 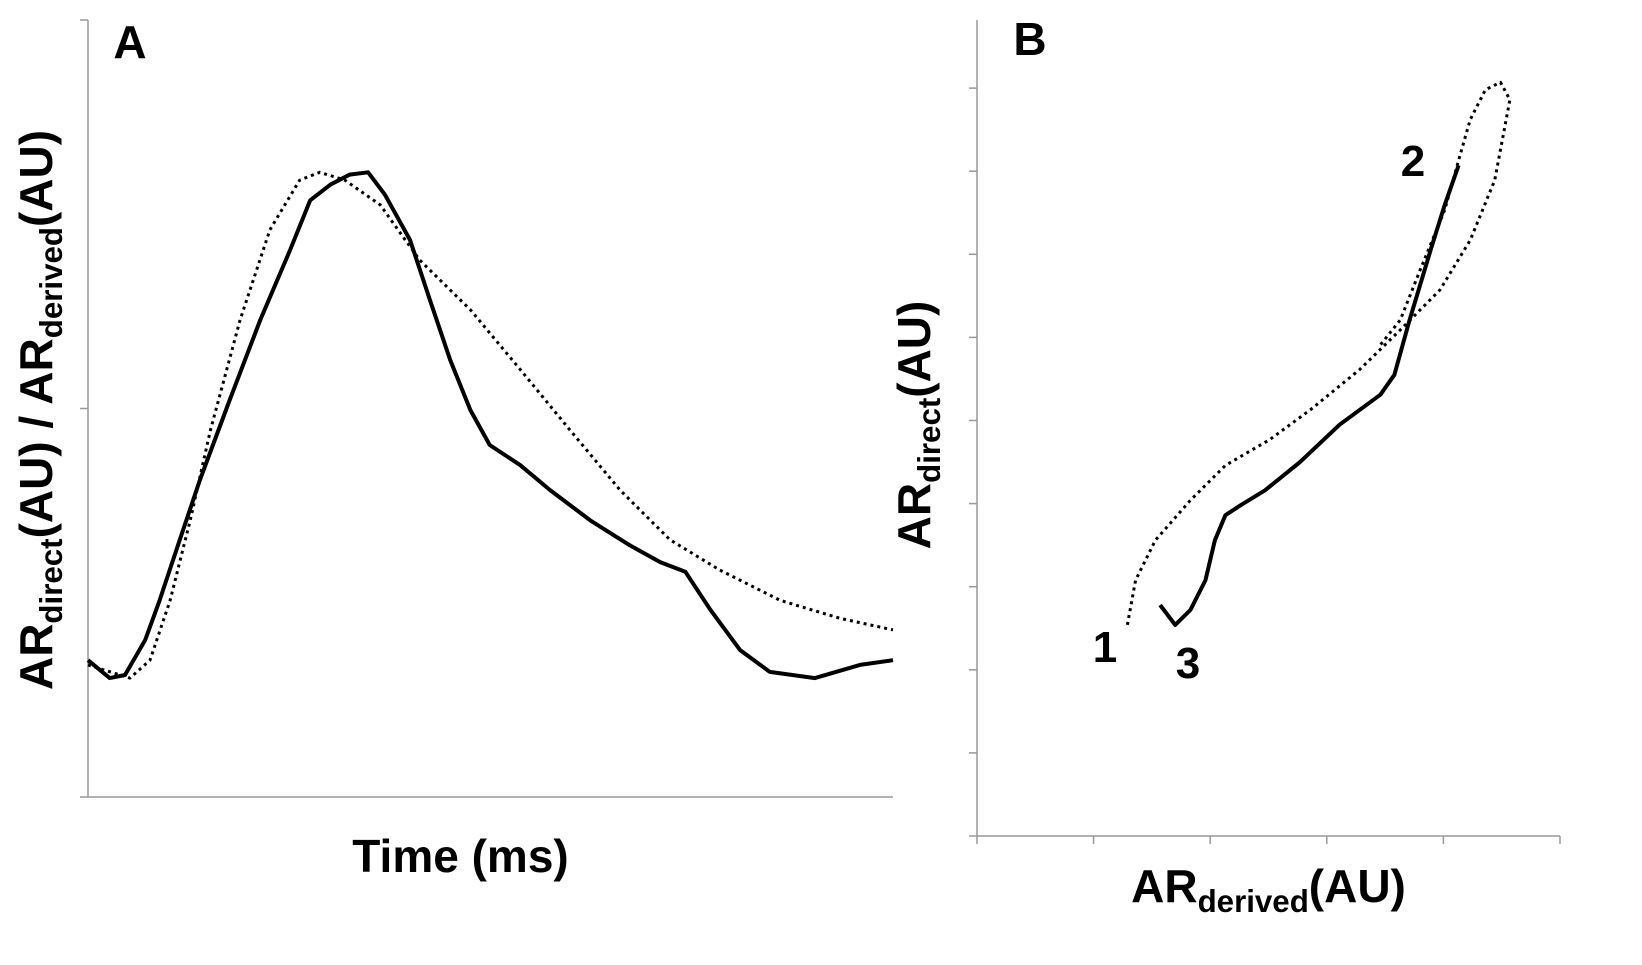 I want to click on point-annotation: 2, so click(x=1413, y=161).